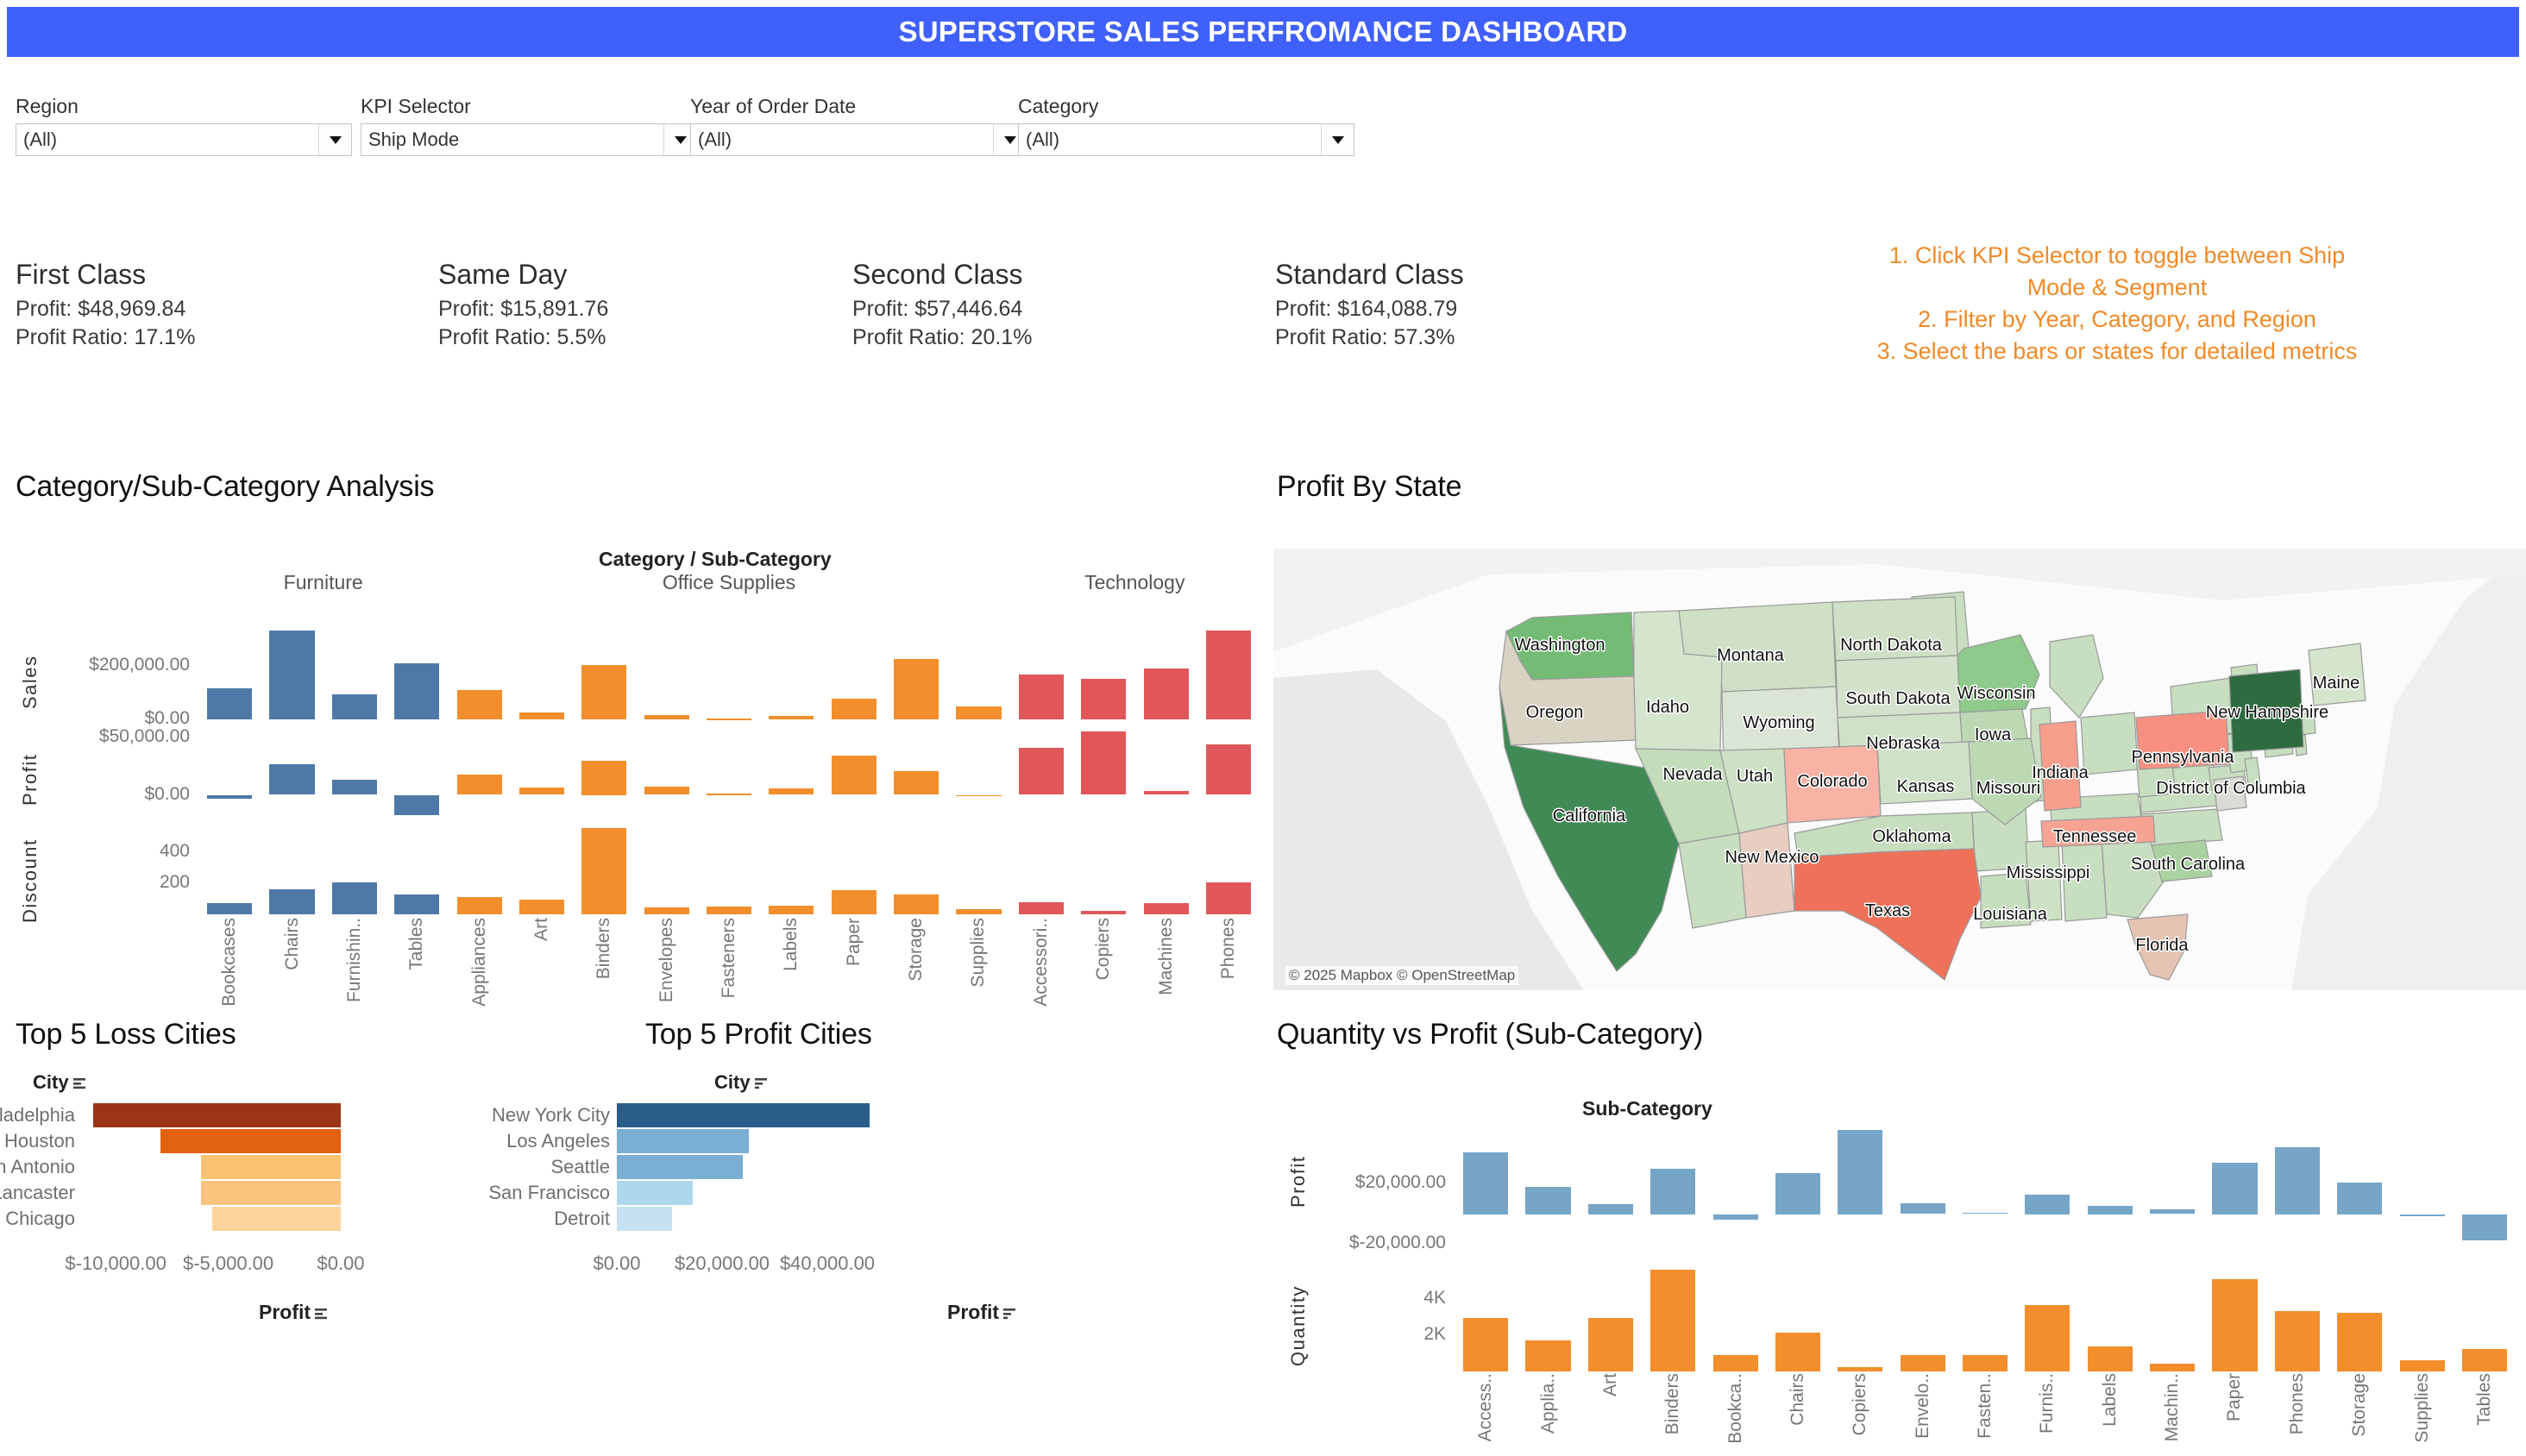 The height and width of the screenshot is (1456, 2526). Describe the element at coordinates (319, 1141) in the screenshot. I see `city-bar-row: Houston` at that location.